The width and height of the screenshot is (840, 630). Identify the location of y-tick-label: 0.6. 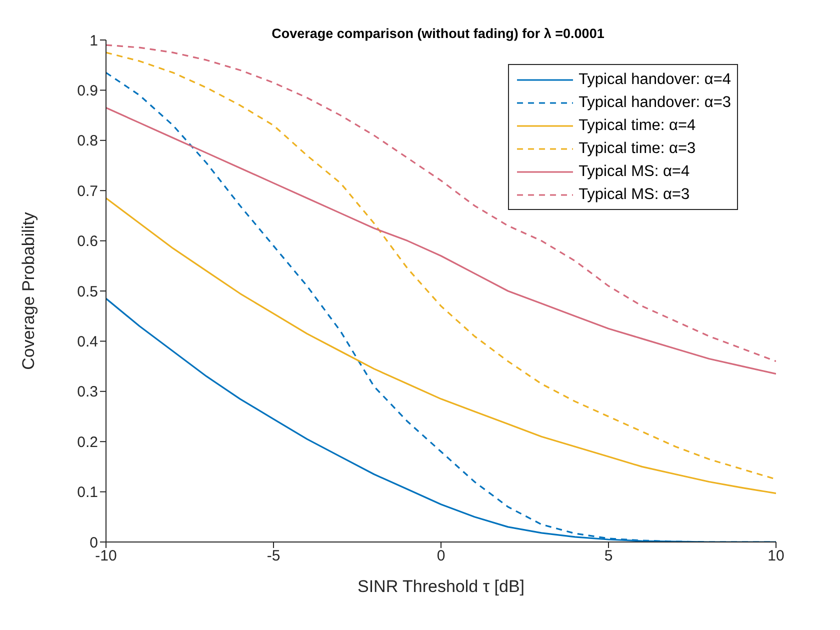
(87, 241).